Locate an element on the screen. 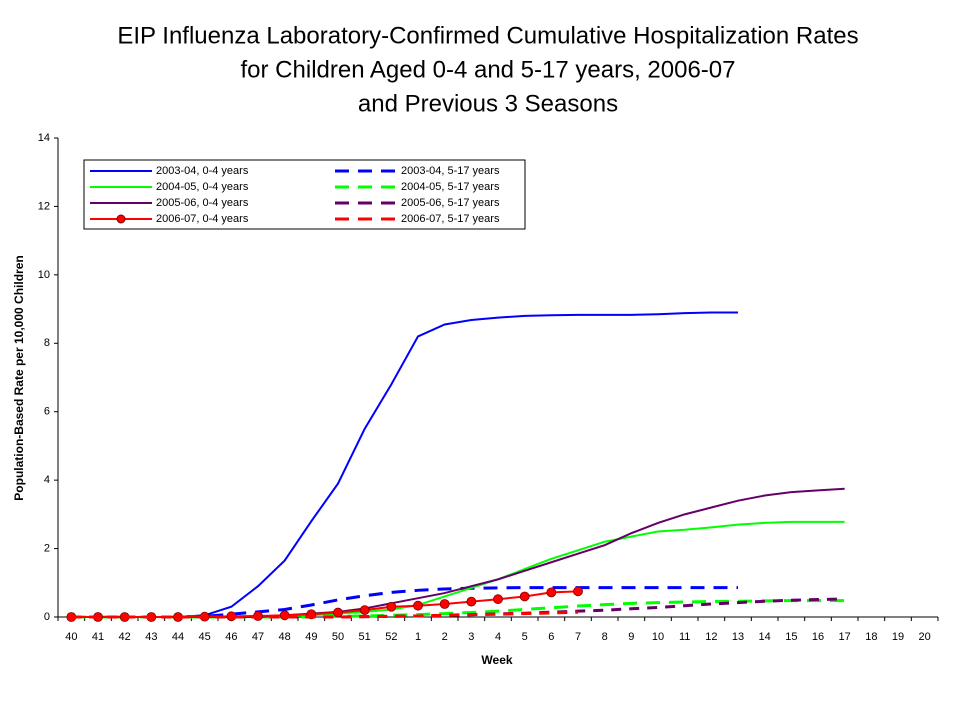 This screenshot has width=960, height=720. x-tick-label: 52 is located at coordinates (391, 637).